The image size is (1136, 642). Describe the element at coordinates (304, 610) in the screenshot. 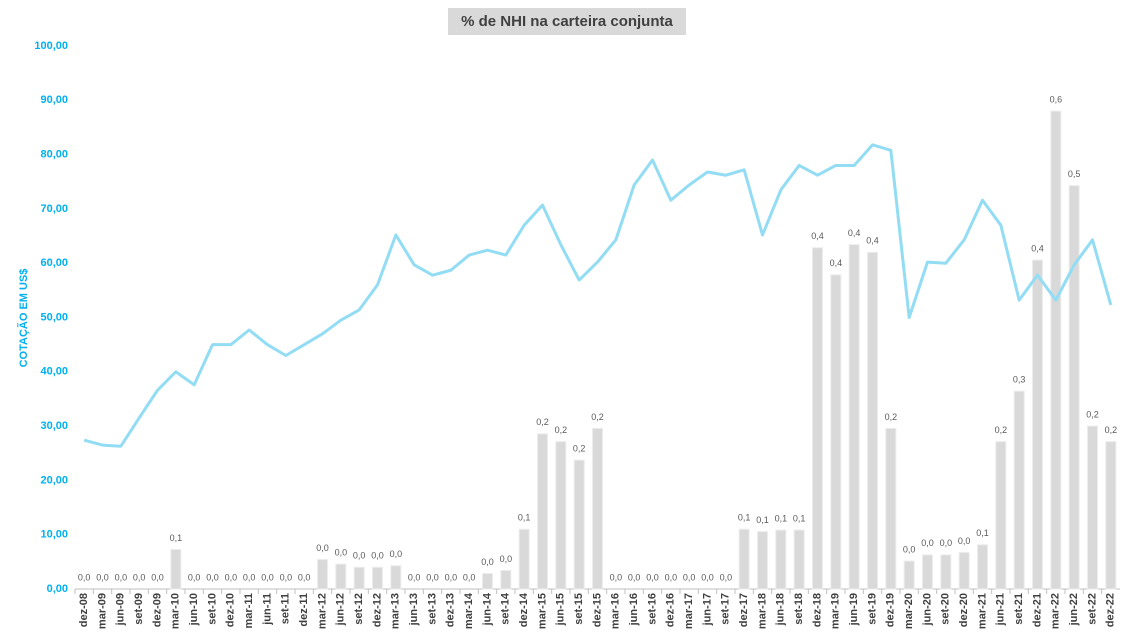

I see `x-tick-label: dez-11` at that location.